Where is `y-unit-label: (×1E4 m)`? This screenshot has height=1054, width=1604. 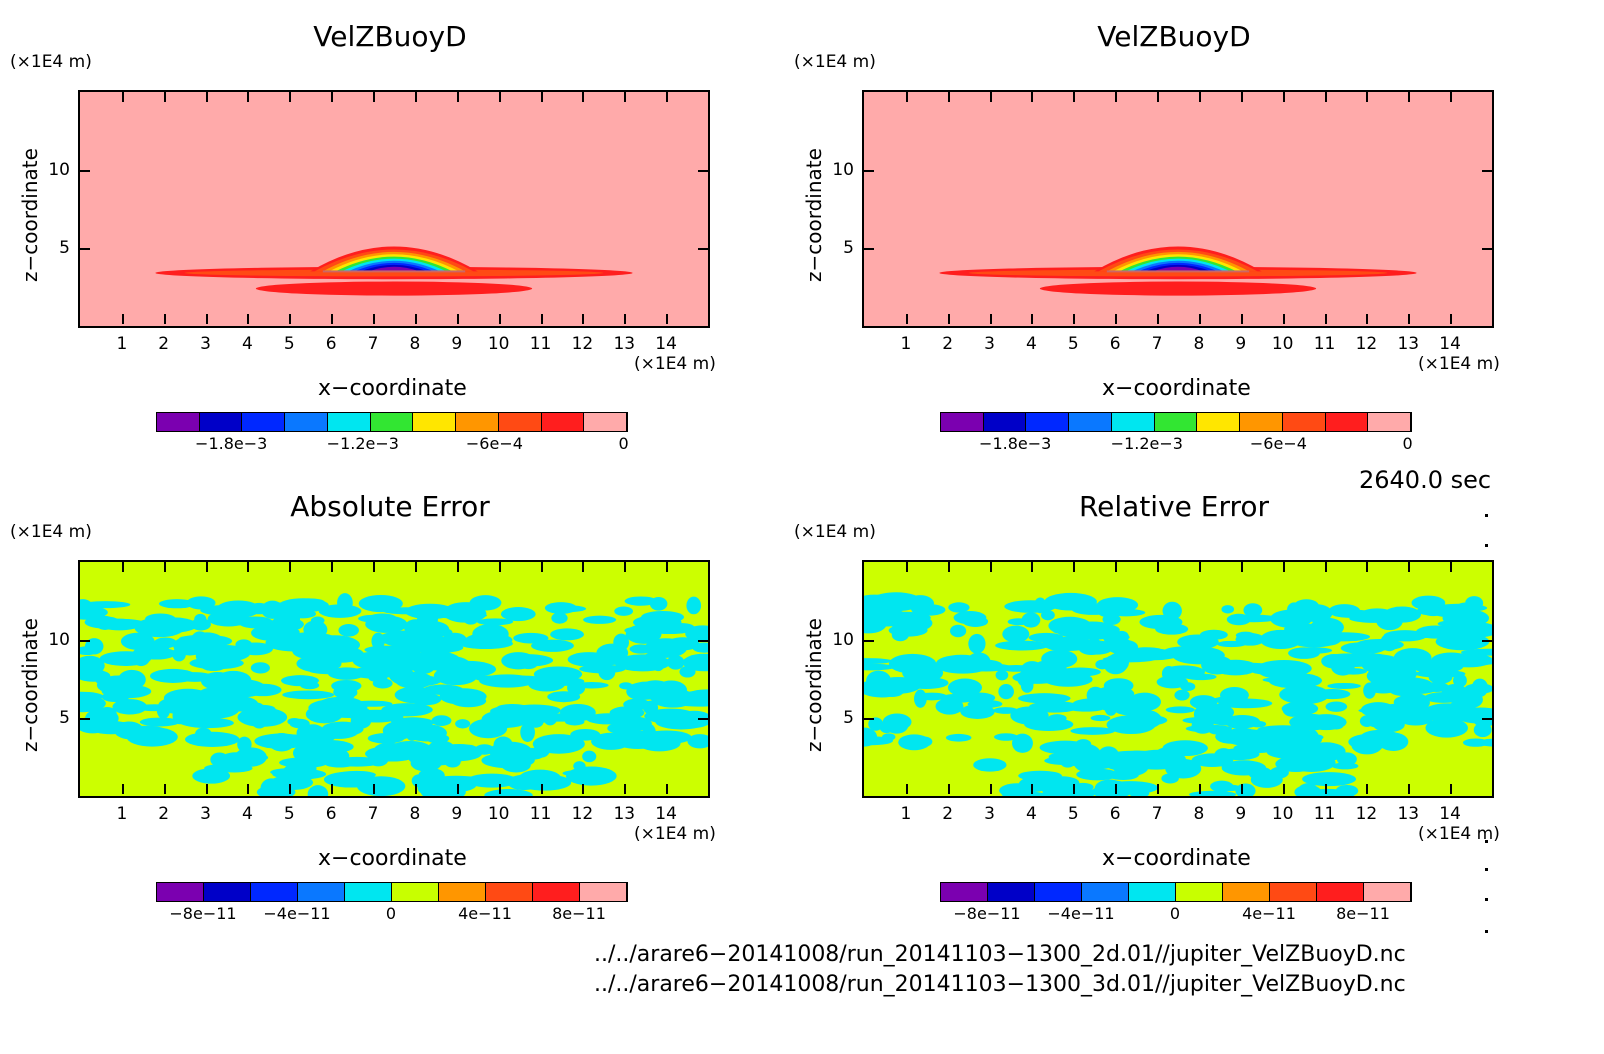 y-unit-label: (×1E4 m) is located at coordinates (835, 62).